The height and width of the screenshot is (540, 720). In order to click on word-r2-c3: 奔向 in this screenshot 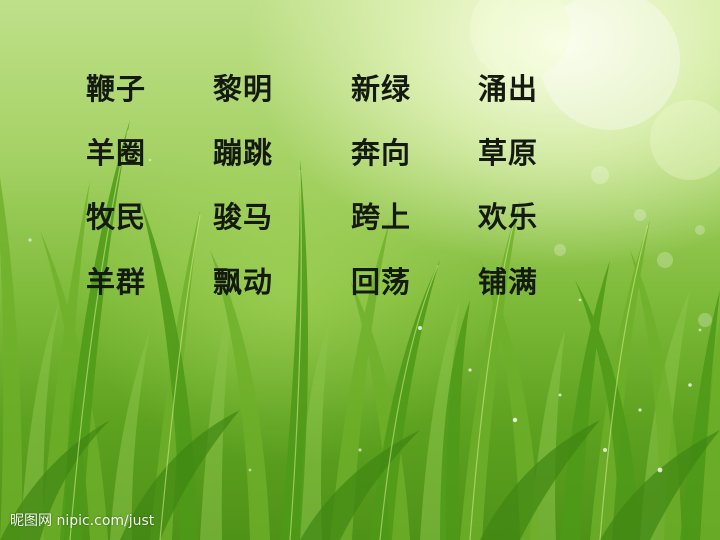, I will do `click(381, 153)`.